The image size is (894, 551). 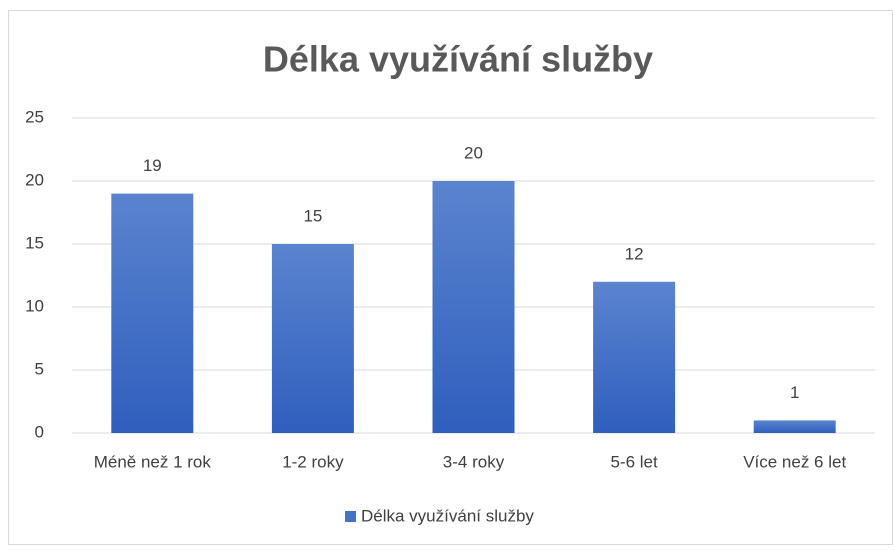 I want to click on x-tick-label: Méně než 1 rok, so click(x=153, y=461).